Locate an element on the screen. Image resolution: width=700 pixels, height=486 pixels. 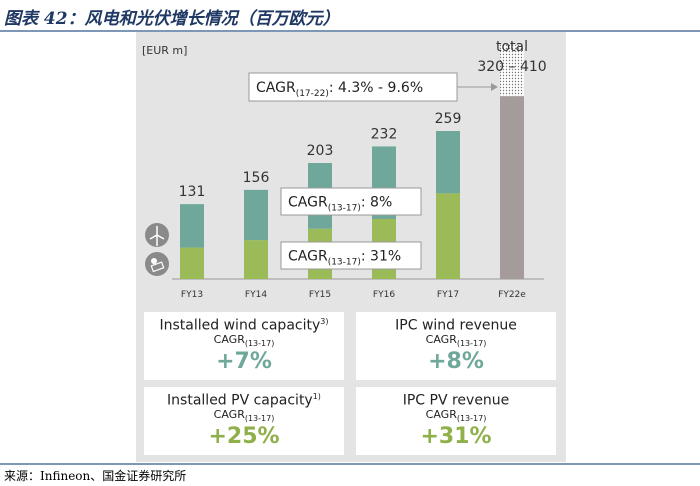
bar-fy17-solar-pv is located at coordinates (448, 236).